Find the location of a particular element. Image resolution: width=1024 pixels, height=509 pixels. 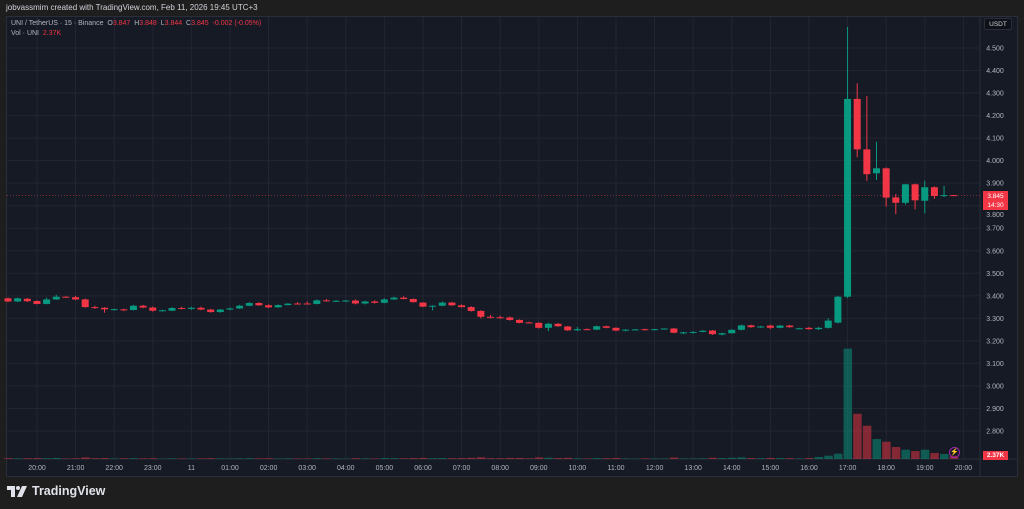

lightning-icon: ⚡ is located at coordinates (954, 452).